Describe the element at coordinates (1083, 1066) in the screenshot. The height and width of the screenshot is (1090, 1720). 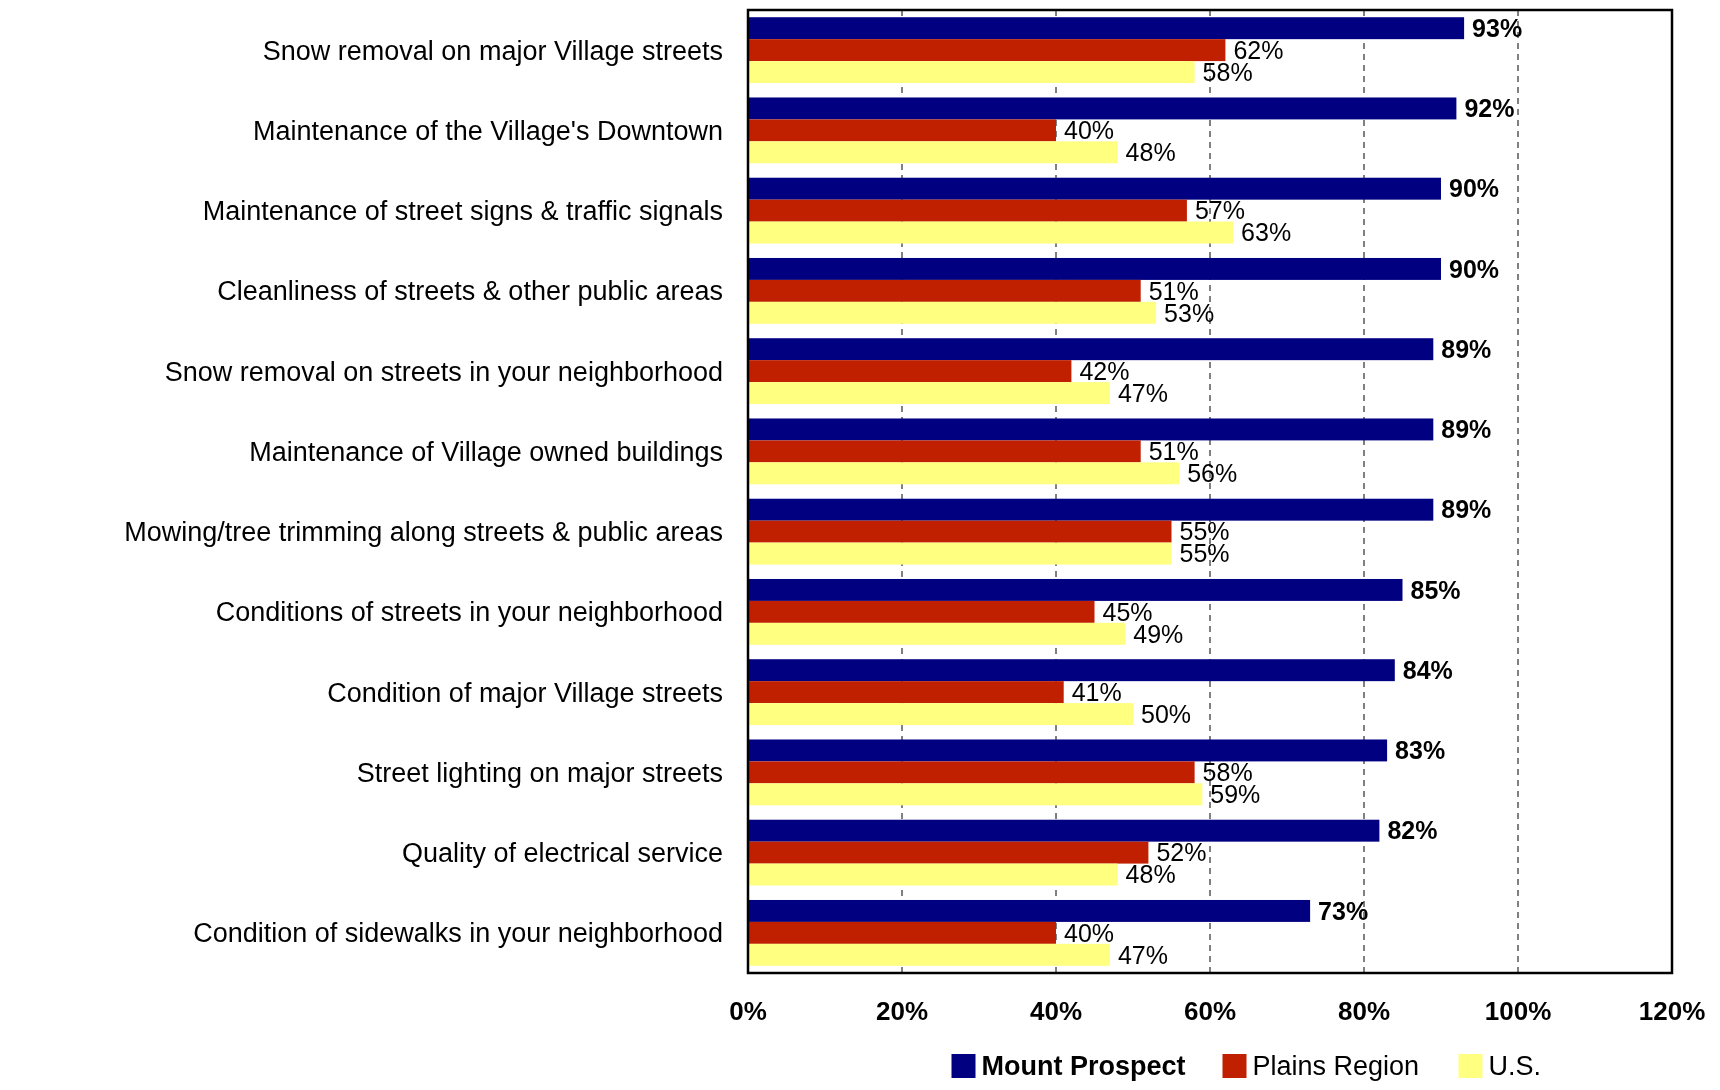
I see `legend-label: Mount Prospect` at that location.